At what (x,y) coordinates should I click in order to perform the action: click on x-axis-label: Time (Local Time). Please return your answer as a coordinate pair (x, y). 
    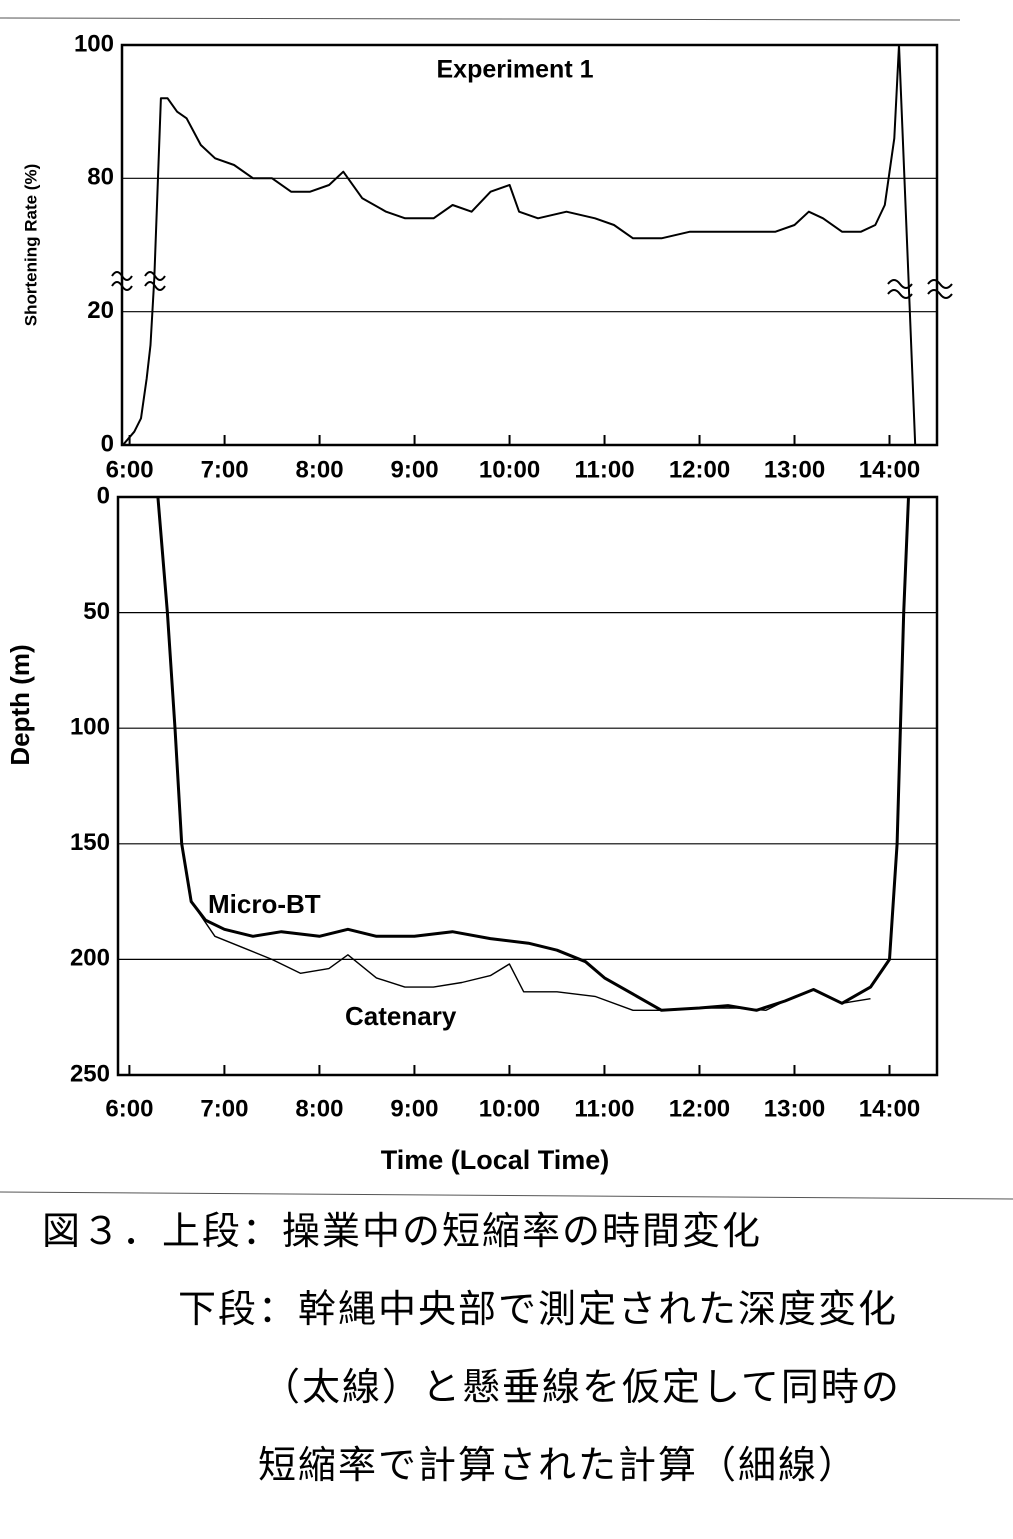
    Looking at the image, I should click on (495, 1160).